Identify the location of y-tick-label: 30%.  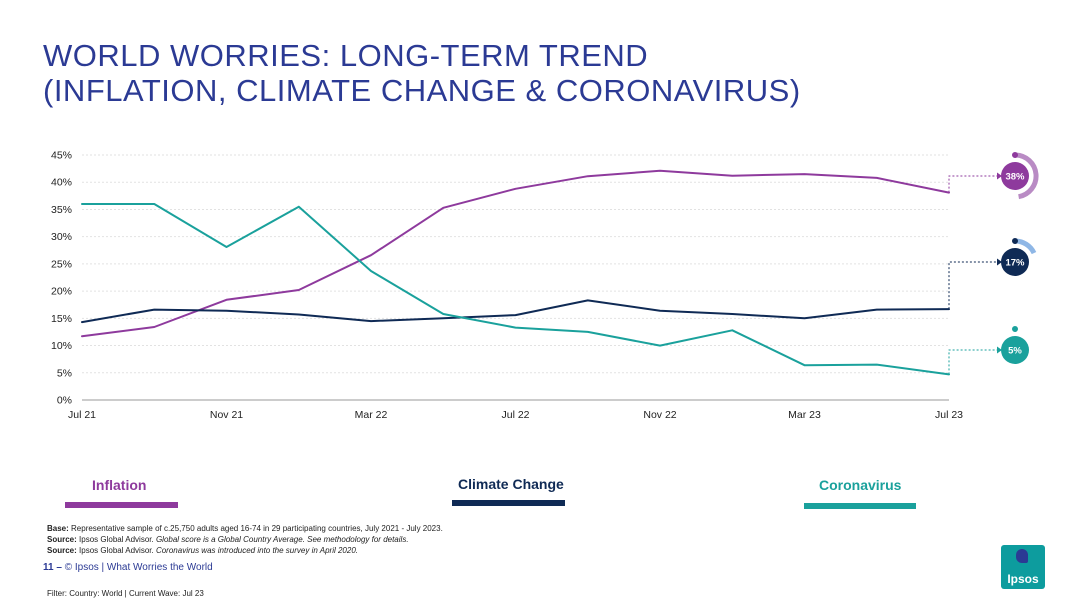
(61, 237).